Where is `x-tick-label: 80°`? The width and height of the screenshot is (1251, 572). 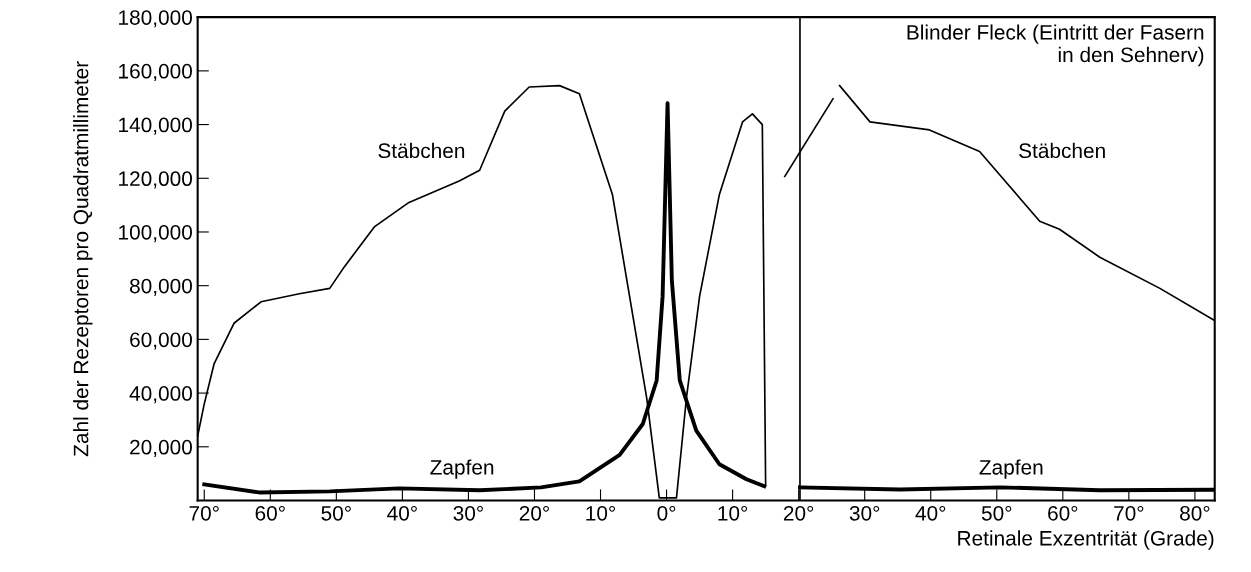
x-tick-label: 80° is located at coordinates (1195, 513).